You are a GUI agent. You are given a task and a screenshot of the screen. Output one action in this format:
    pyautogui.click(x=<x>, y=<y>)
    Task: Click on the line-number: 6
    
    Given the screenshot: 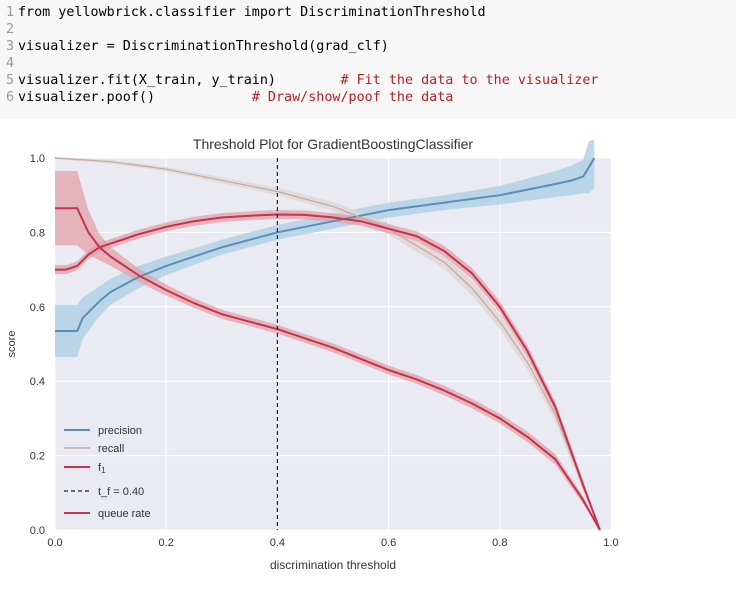 What is the action you would take?
    pyautogui.click(x=9, y=97)
    